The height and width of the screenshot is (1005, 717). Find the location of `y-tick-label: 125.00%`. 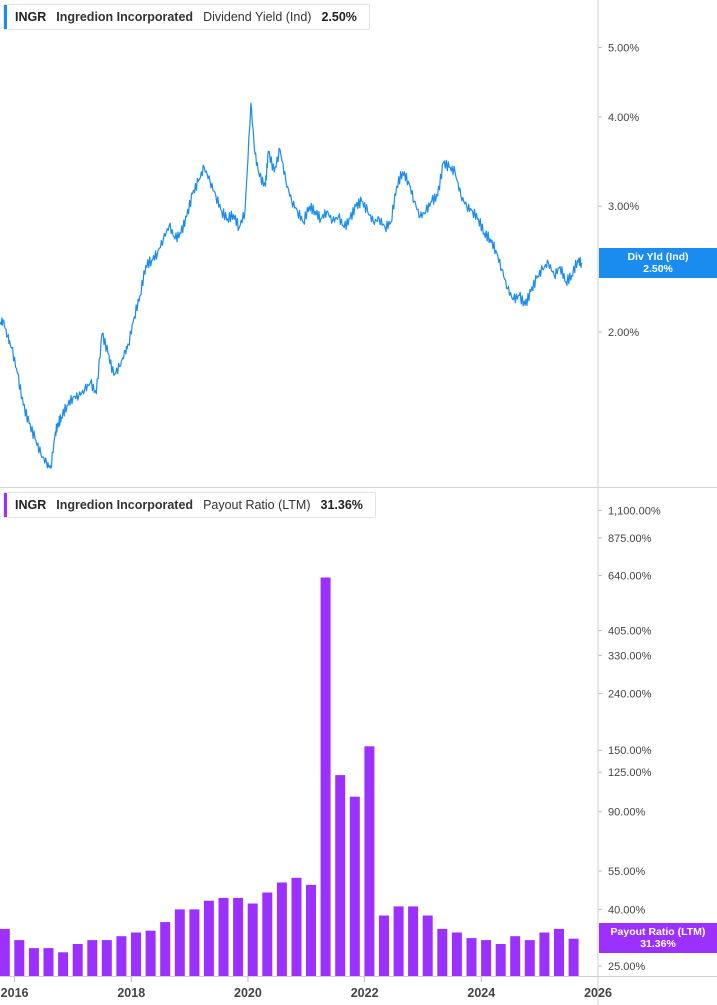

y-tick-label: 125.00% is located at coordinates (630, 773).